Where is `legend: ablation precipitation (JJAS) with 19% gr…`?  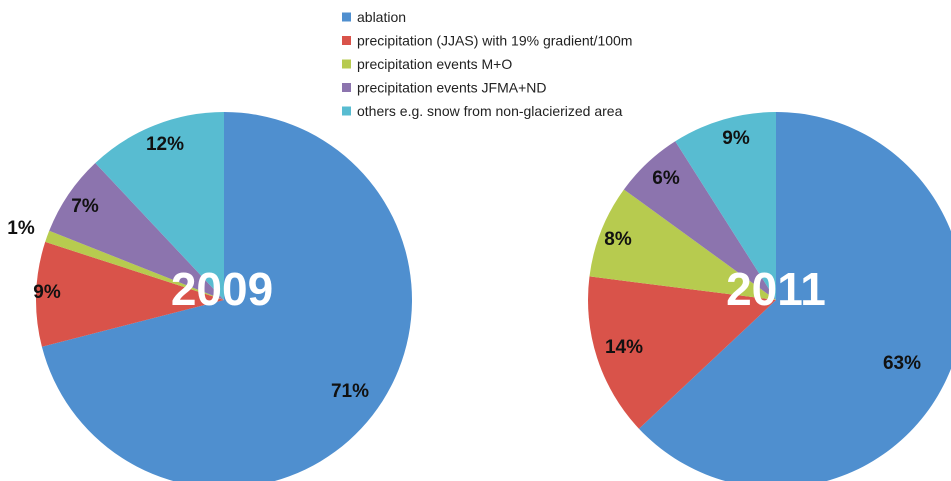 legend: ablation precipitation (JJAS) with 19% gr… is located at coordinates (487, 64).